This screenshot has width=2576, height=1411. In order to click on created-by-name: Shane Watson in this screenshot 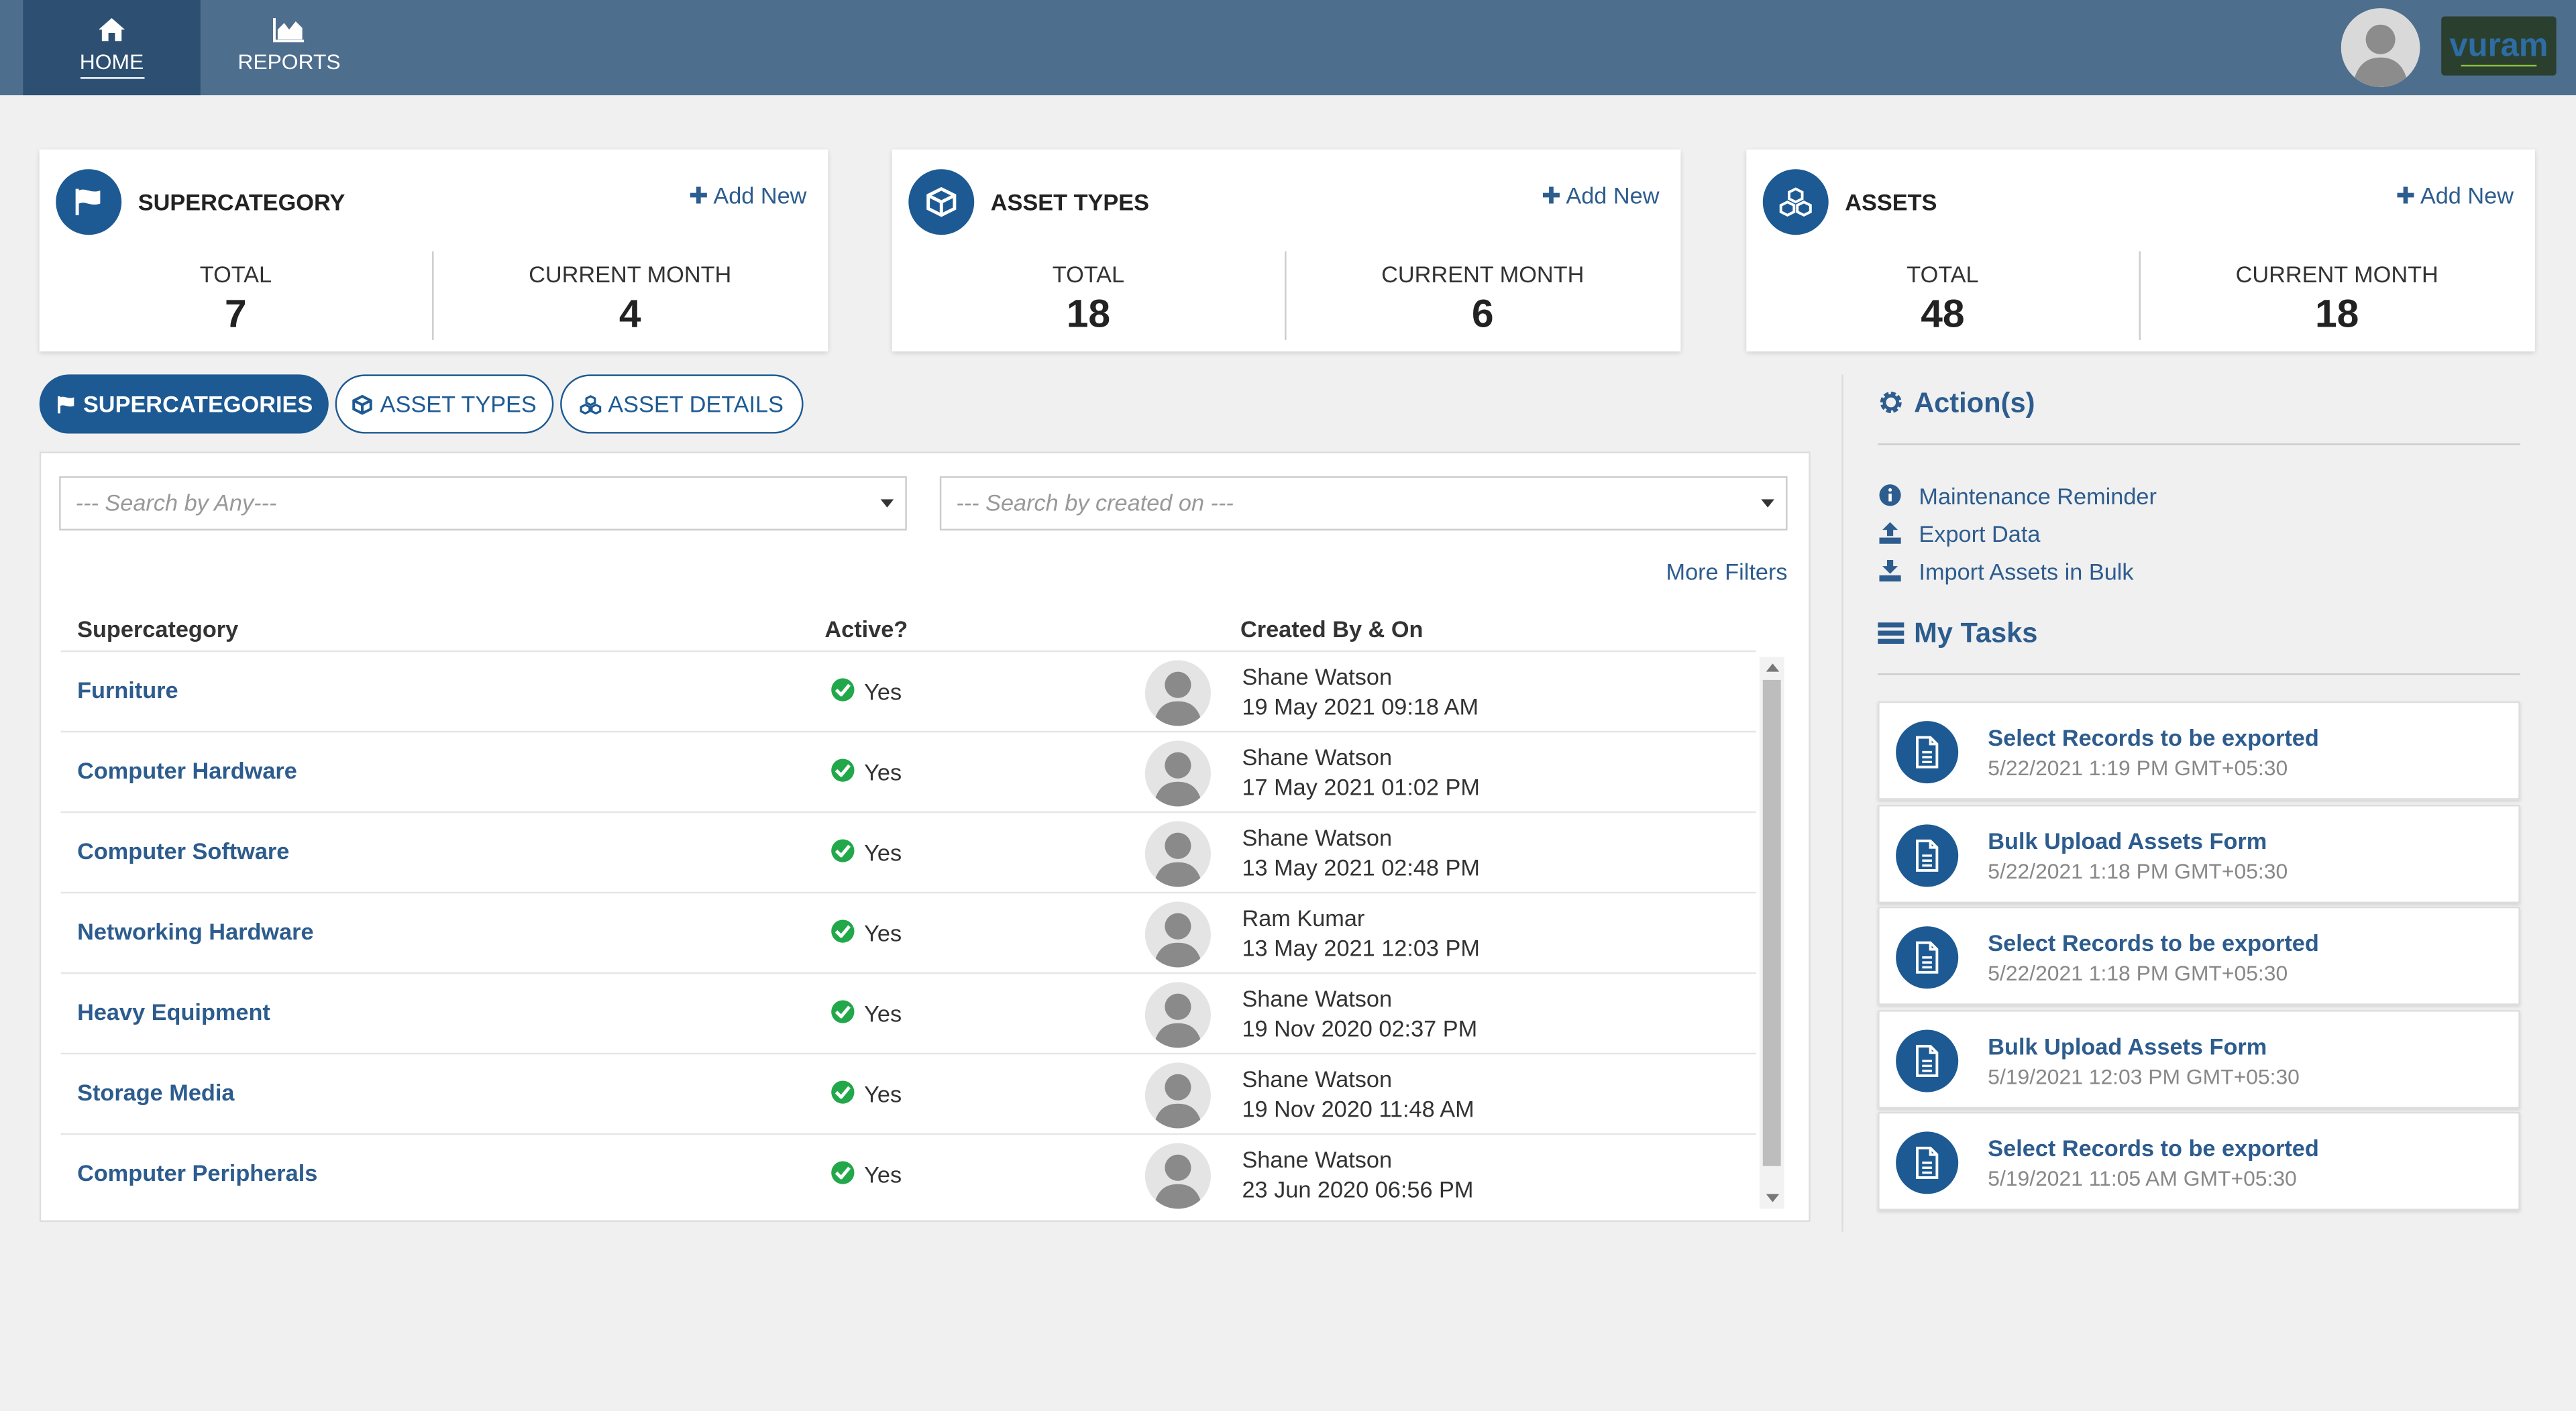, I will do `click(1317, 998)`.